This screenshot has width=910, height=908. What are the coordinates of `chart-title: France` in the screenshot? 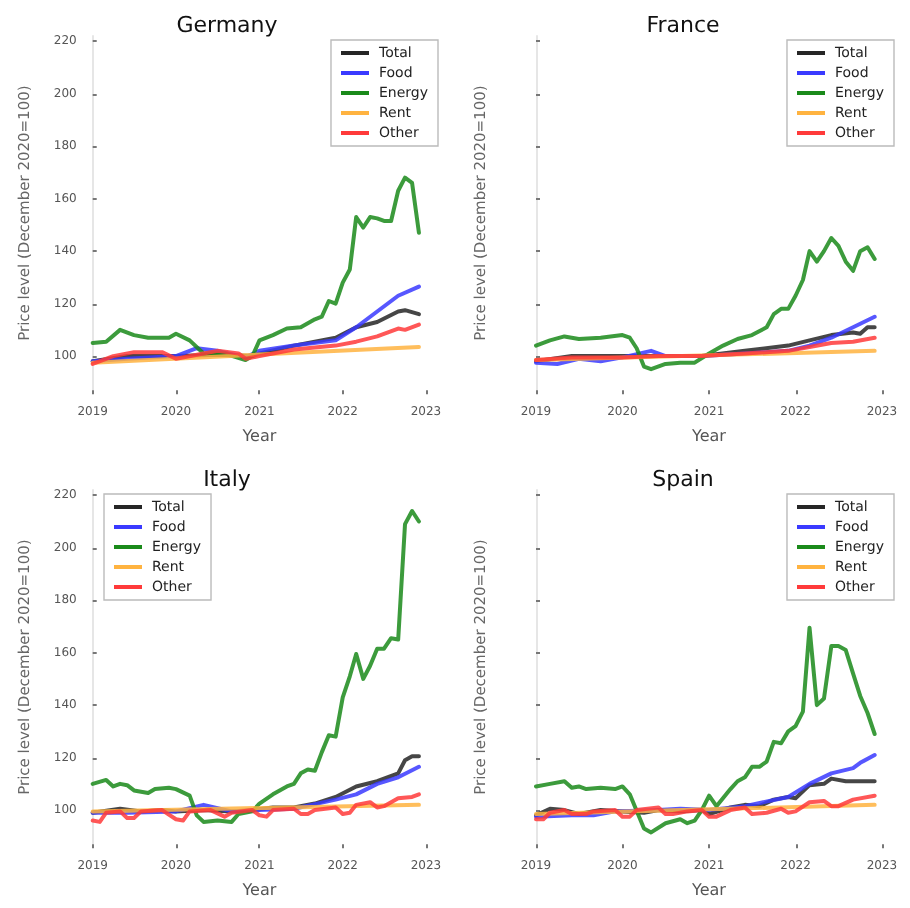 It's located at (683, 25).